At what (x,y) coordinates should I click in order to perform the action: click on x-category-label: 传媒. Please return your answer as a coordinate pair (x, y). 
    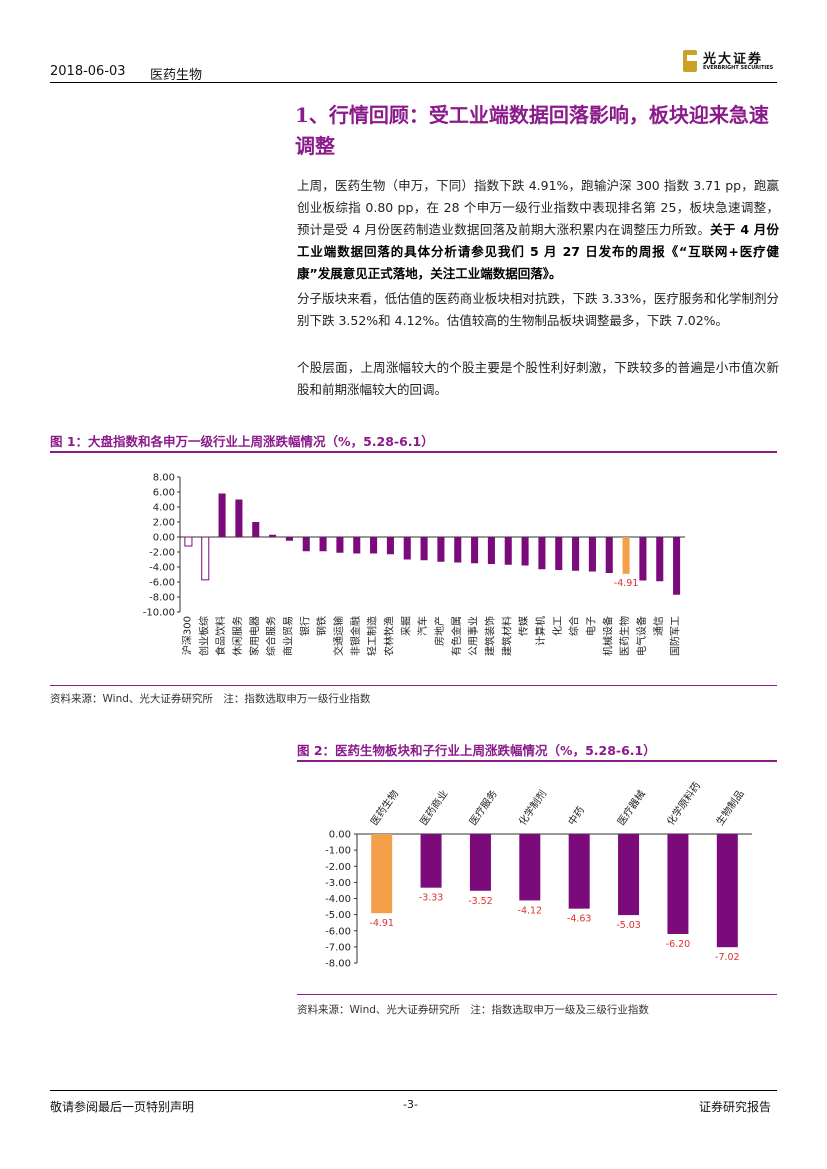
    Looking at the image, I should click on (524, 626).